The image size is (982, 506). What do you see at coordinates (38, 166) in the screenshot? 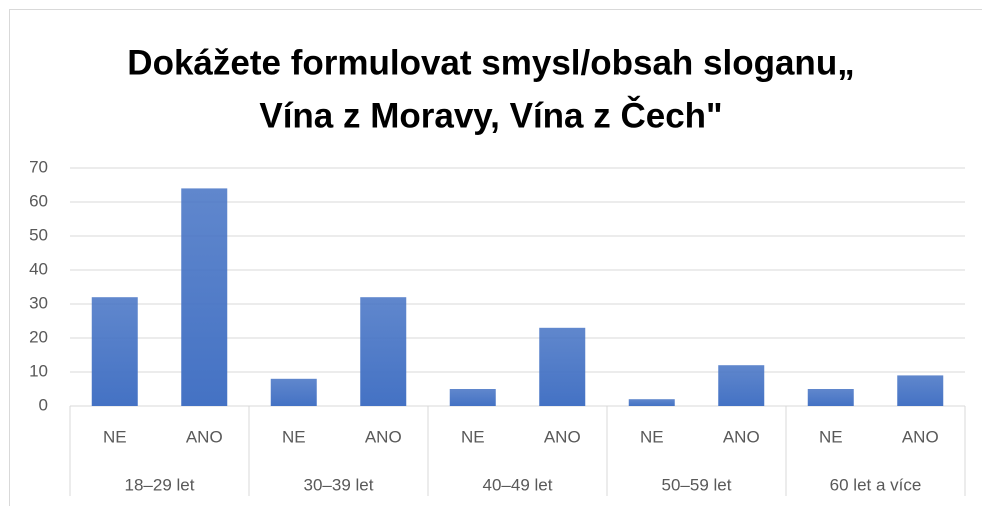
I see `y-tick-label: 70` at bounding box center [38, 166].